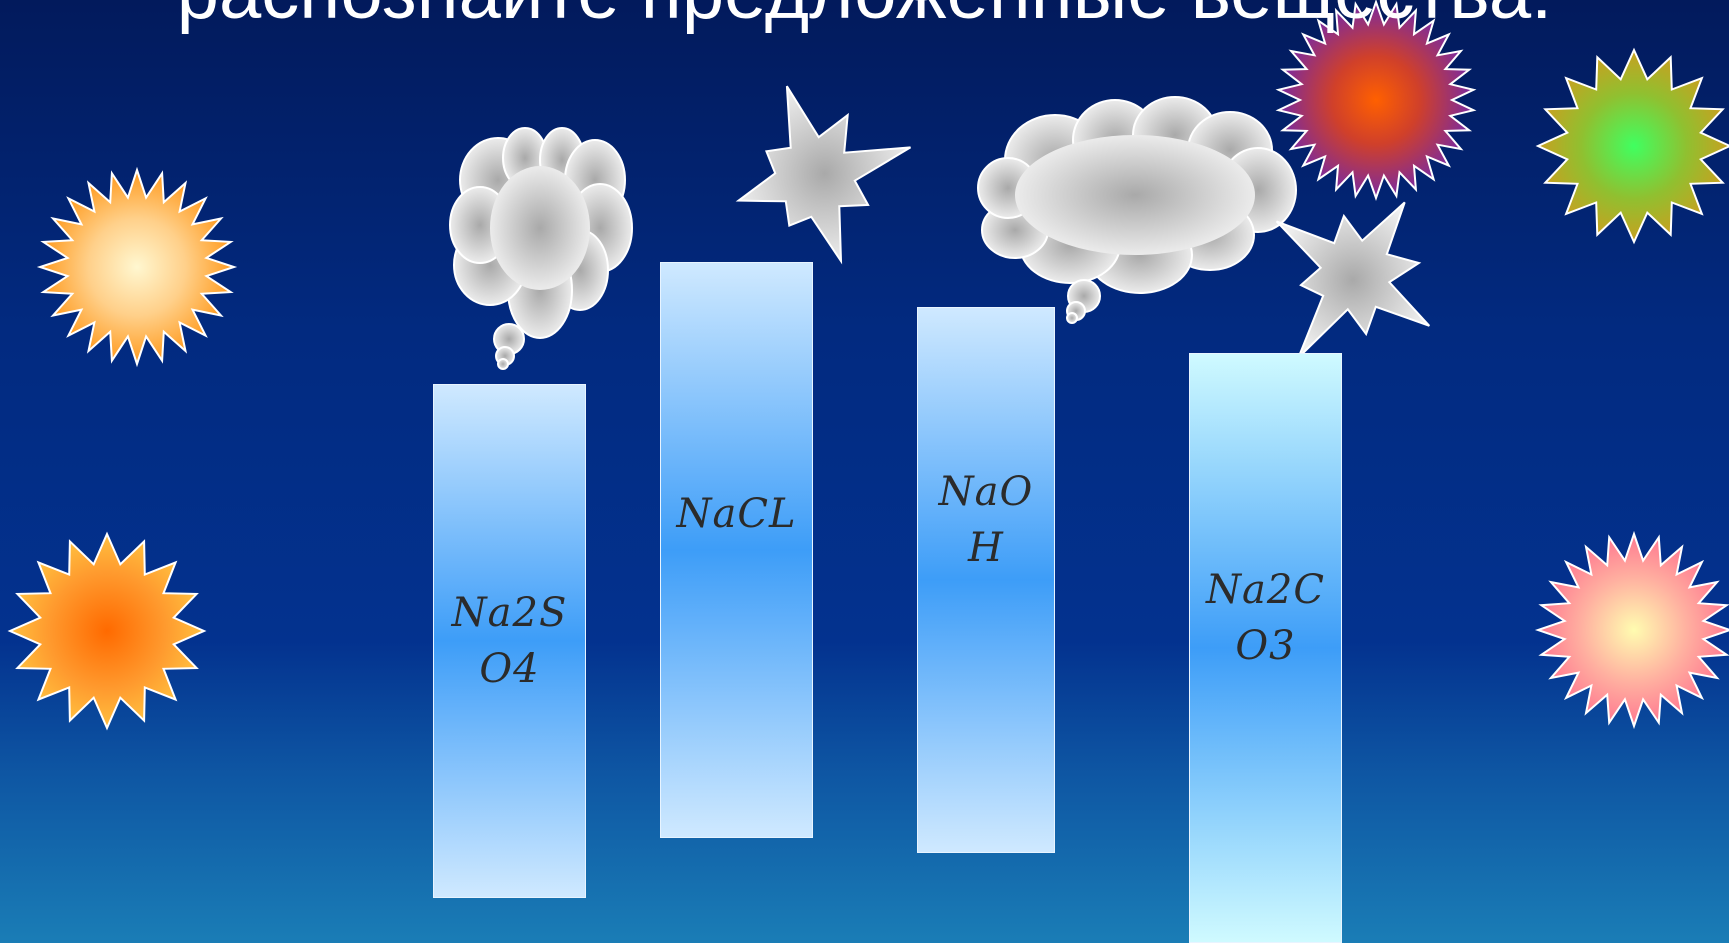  What do you see at coordinates (864, 19) in the screenshot?
I see `page-title: распознайте предложенные вещества:` at bounding box center [864, 19].